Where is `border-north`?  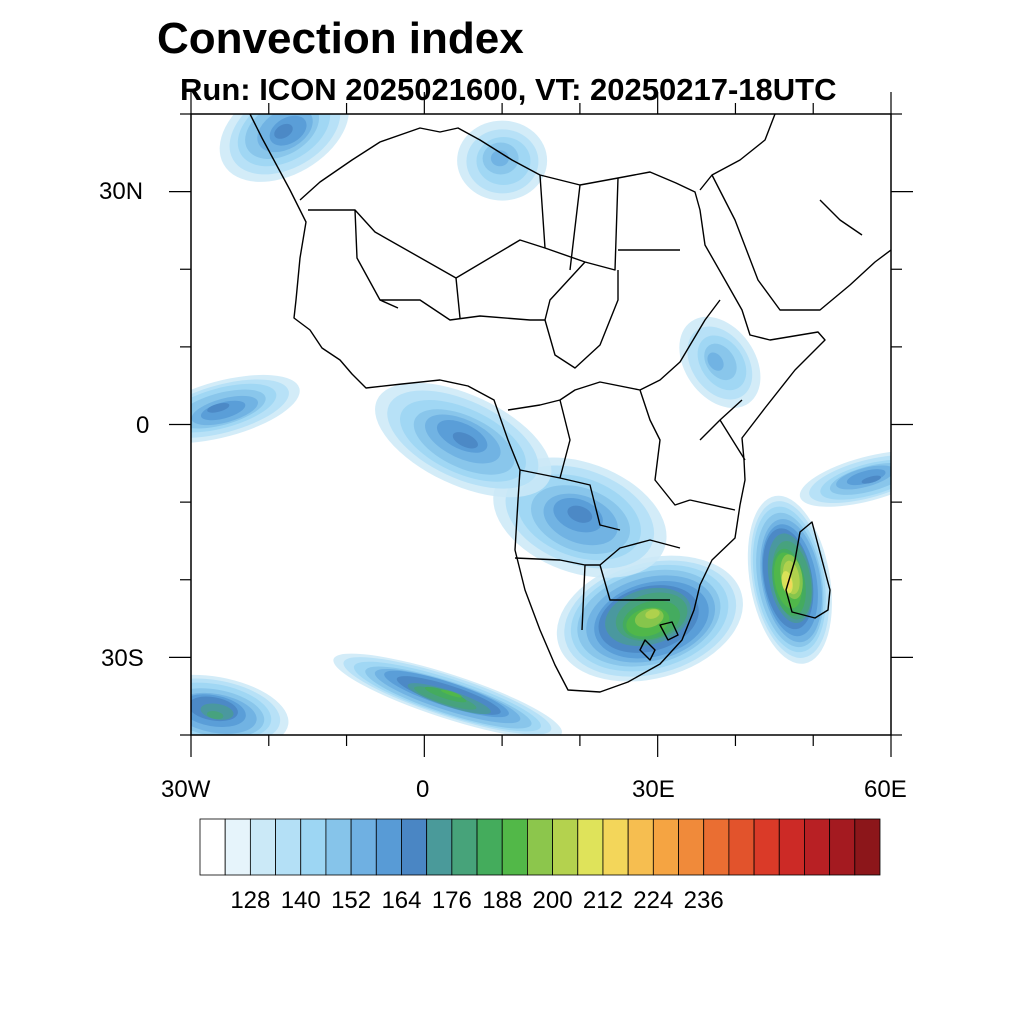
border-north is located at coordinates (609, 222).